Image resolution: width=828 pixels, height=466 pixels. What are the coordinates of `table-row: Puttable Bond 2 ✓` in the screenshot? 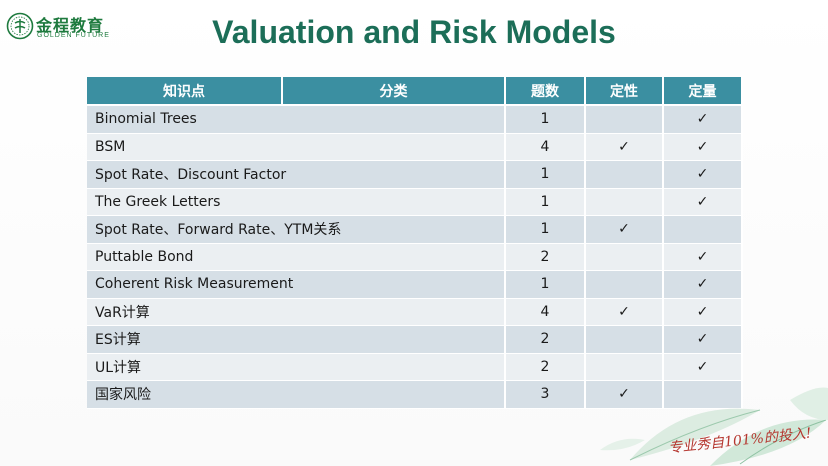 It's located at (415, 257).